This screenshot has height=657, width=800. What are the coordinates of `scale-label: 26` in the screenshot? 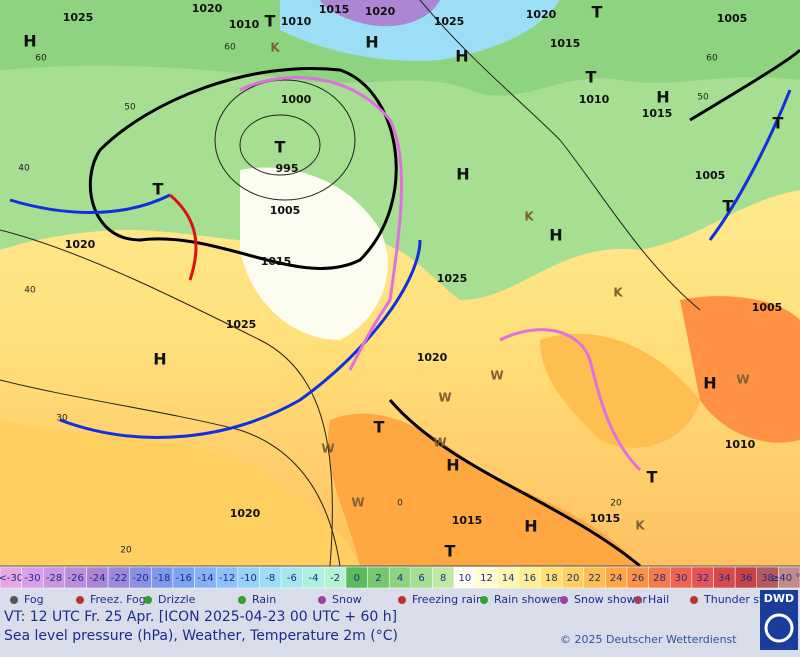 It's located at (637, 578).